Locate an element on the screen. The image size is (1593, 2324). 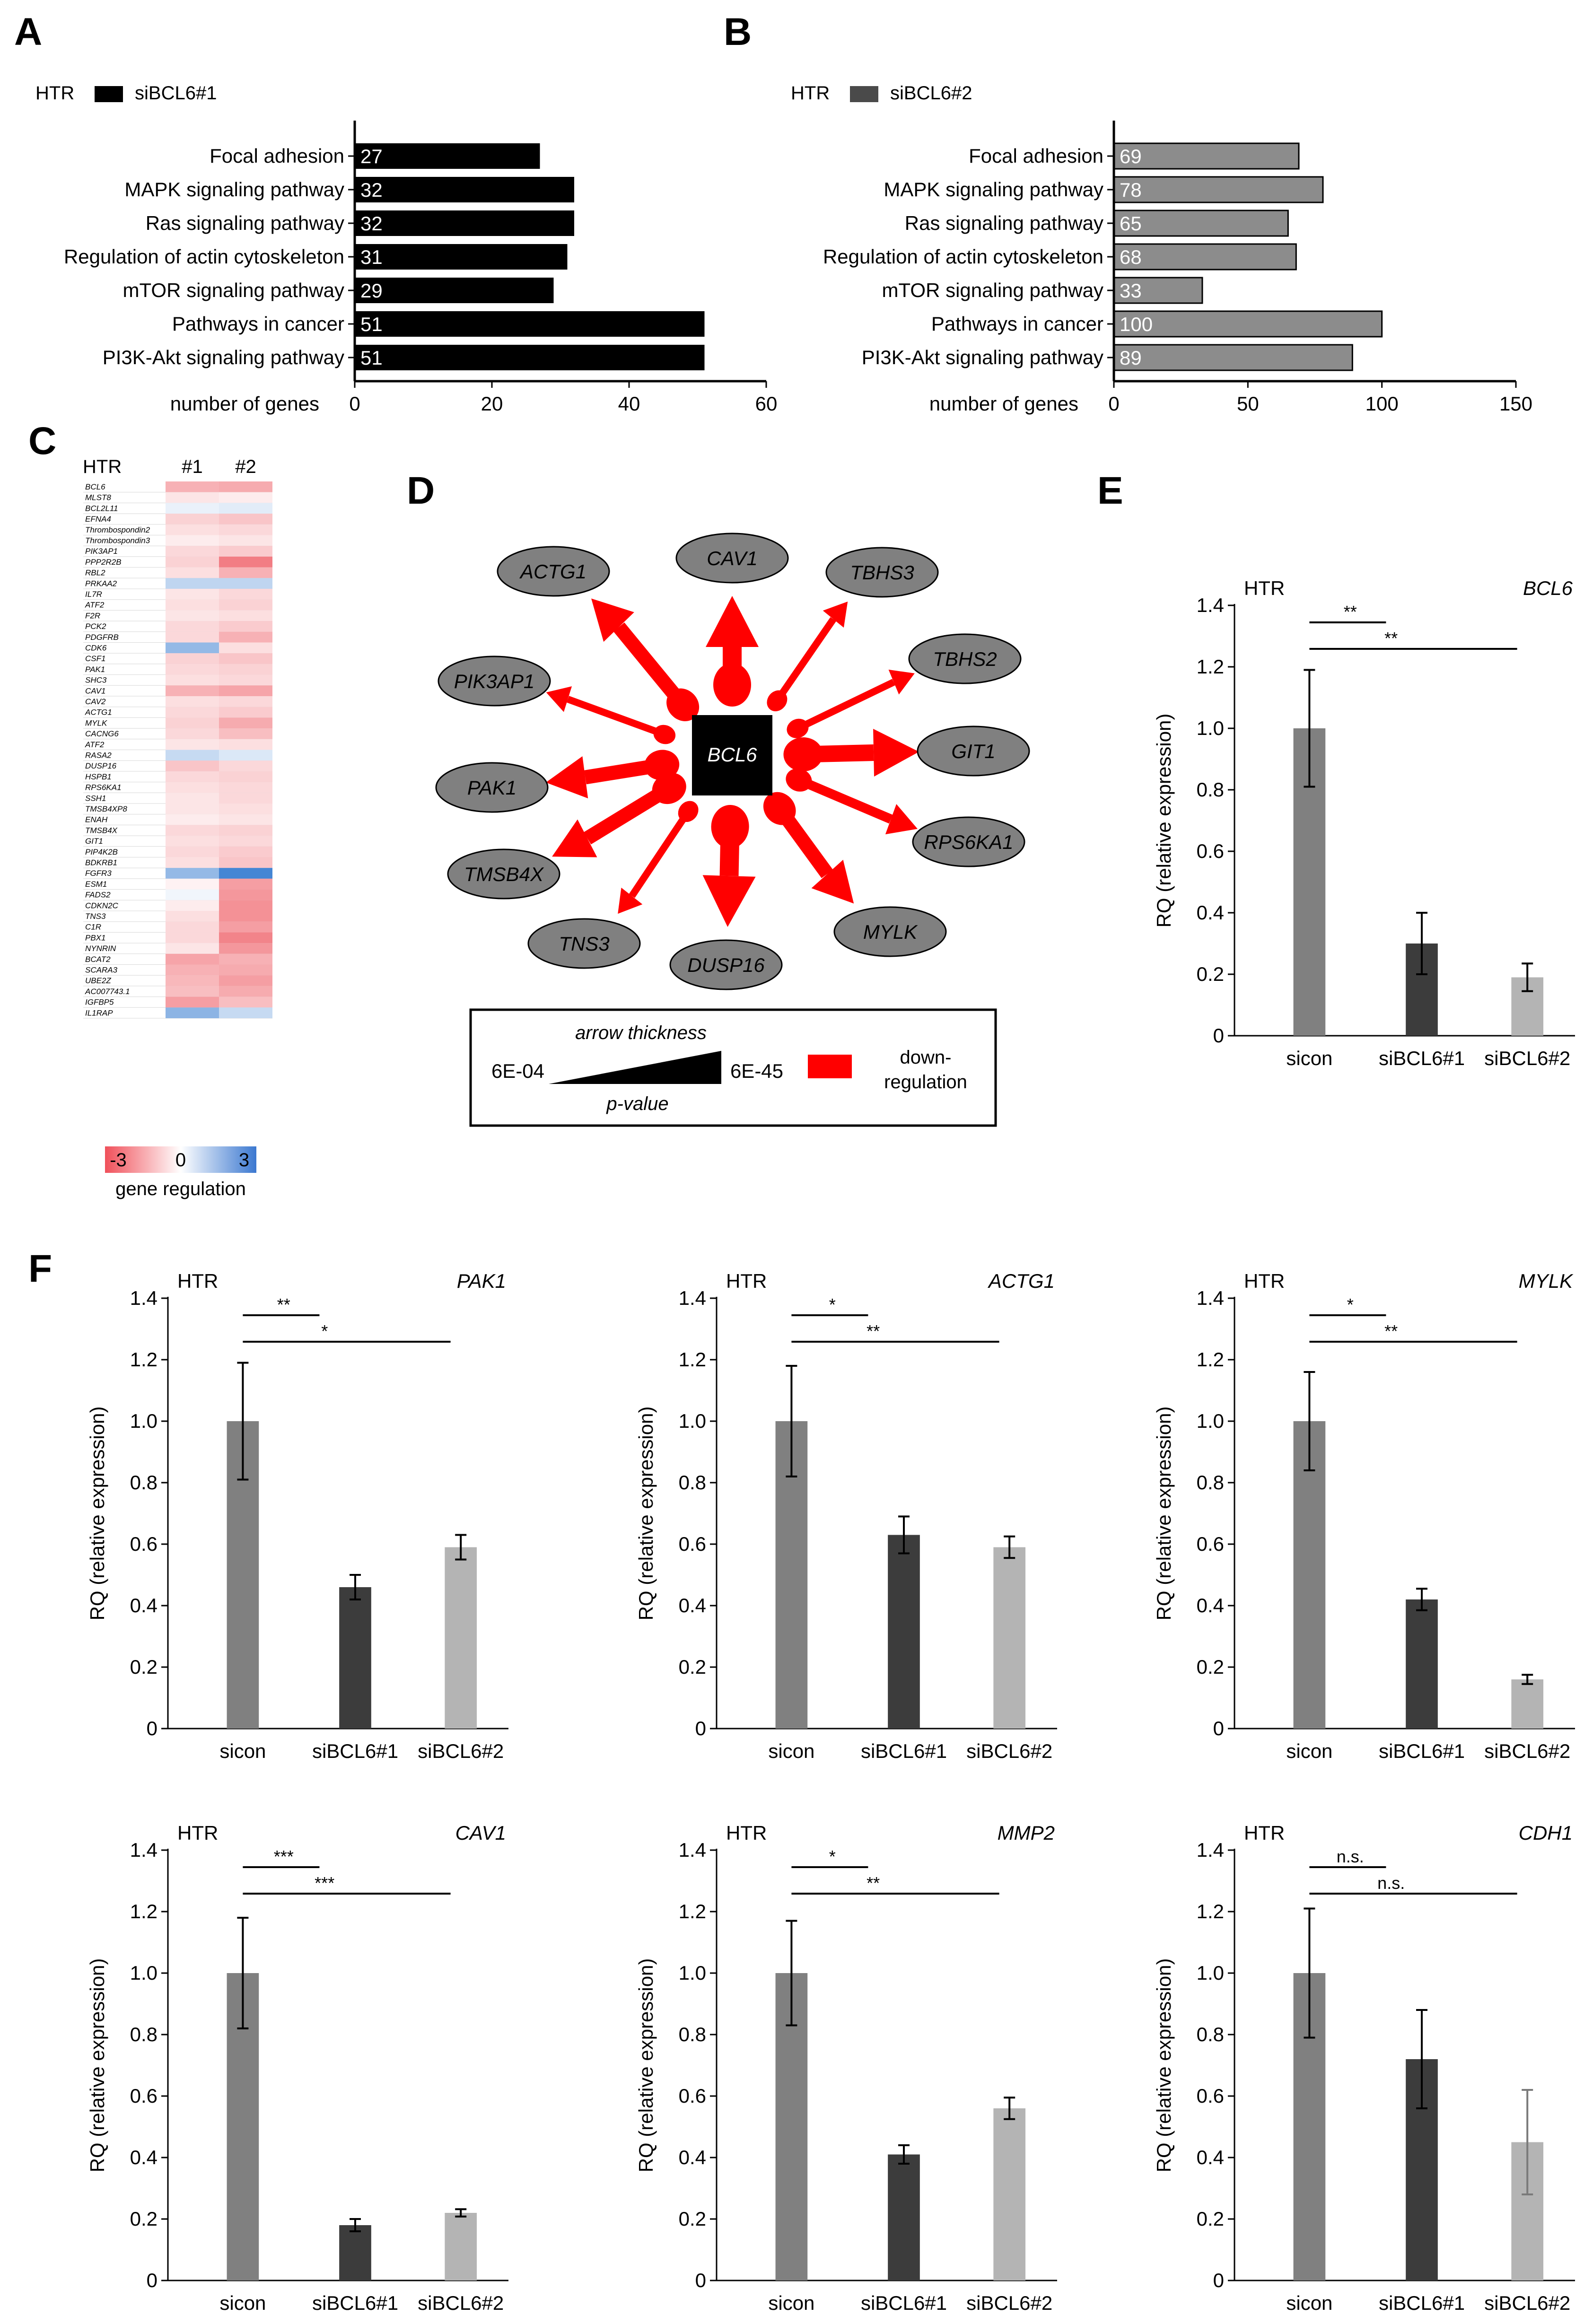
heatmap-gene-label: PAK1 is located at coordinates (95, 670).